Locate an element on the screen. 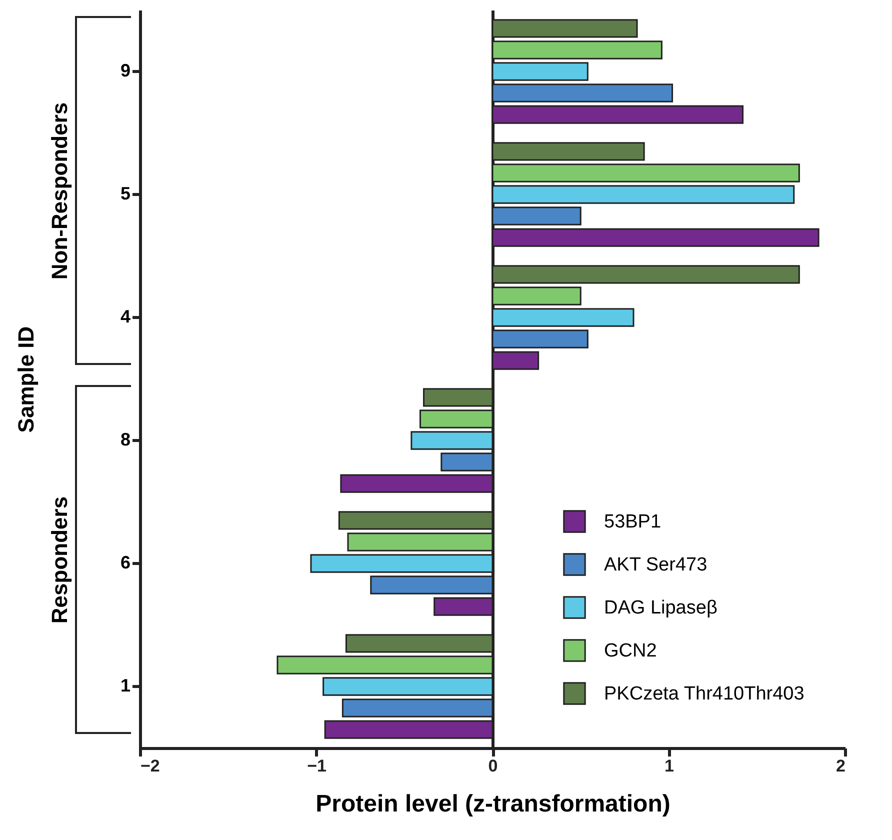 This screenshot has width=892, height=840. y-tick-label: 5 is located at coordinates (125, 194).